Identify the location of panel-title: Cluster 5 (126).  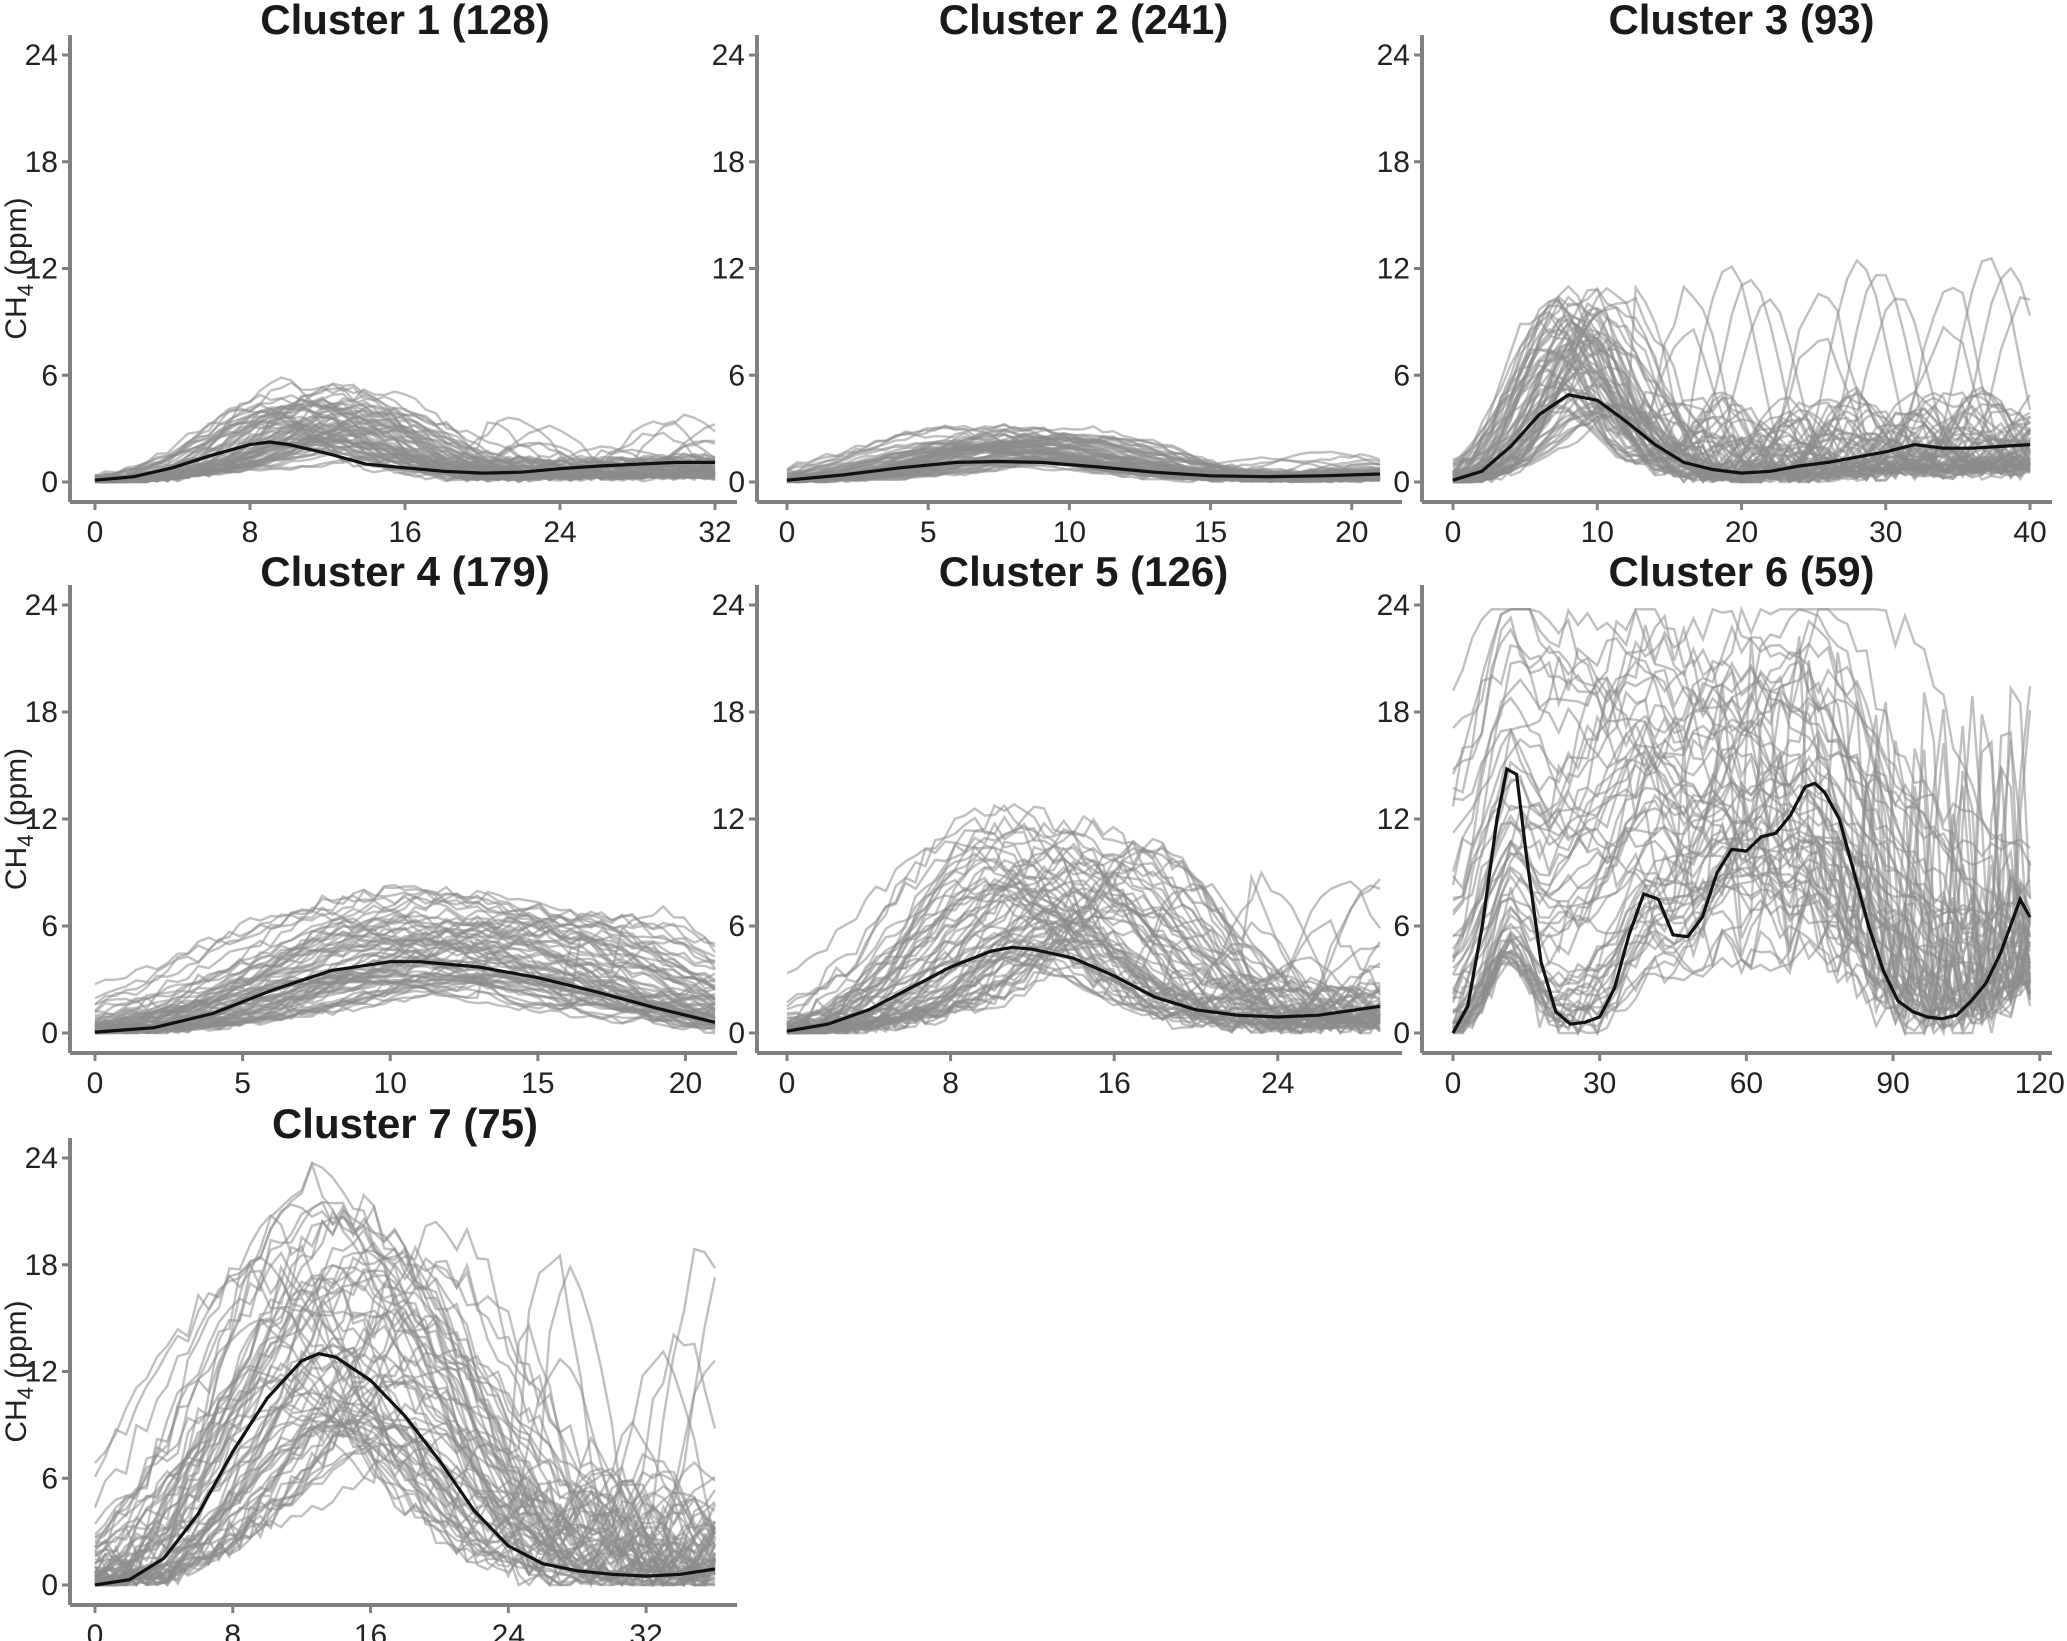
(1083, 571).